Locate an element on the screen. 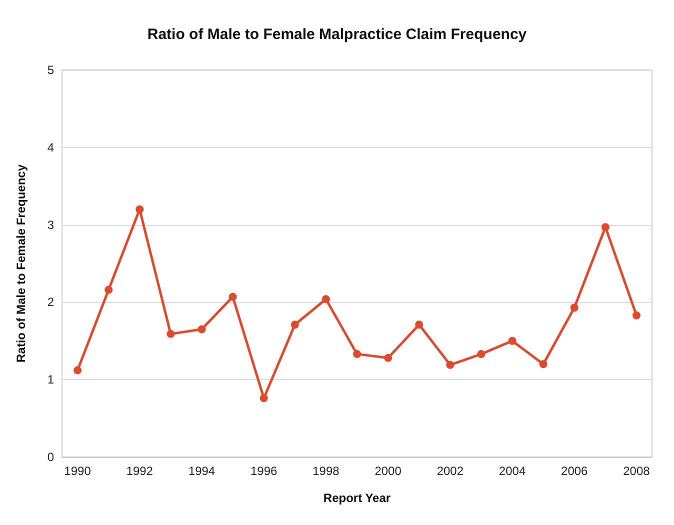 This screenshot has height=525, width=674. x-tick-label: 1994 is located at coordinates (202, 471).